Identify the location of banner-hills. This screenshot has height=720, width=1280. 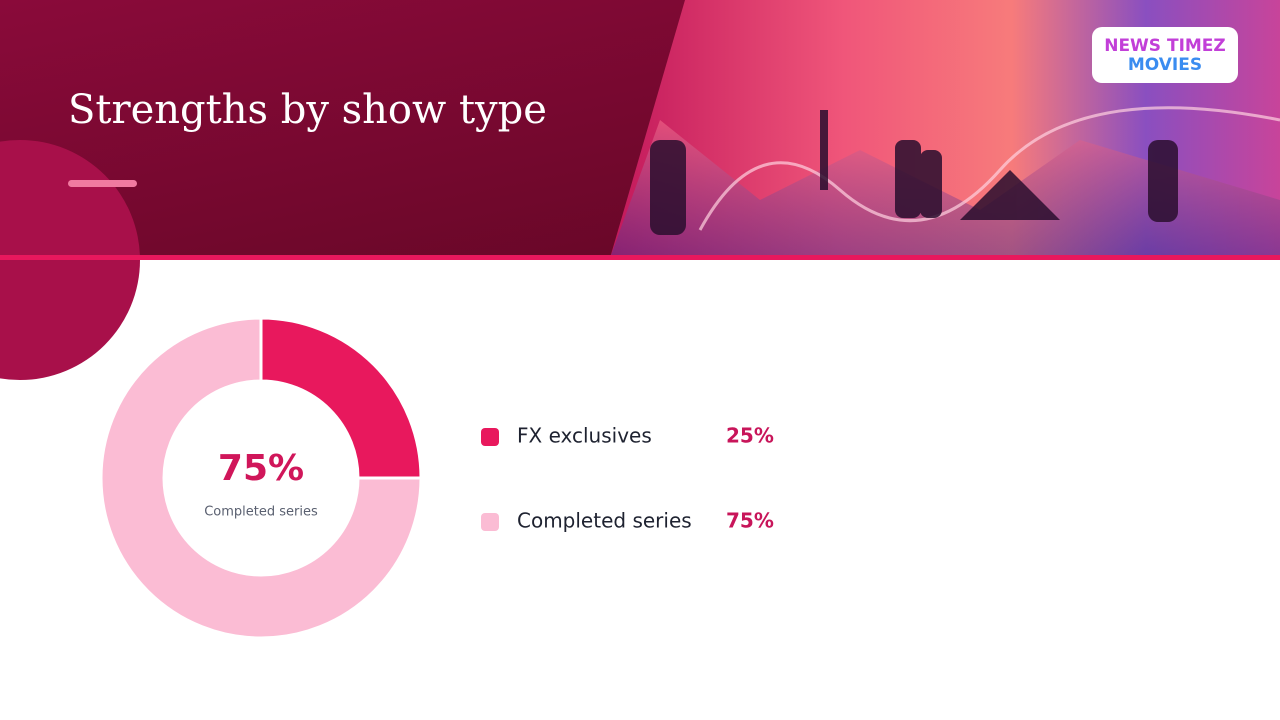
(945, 189).